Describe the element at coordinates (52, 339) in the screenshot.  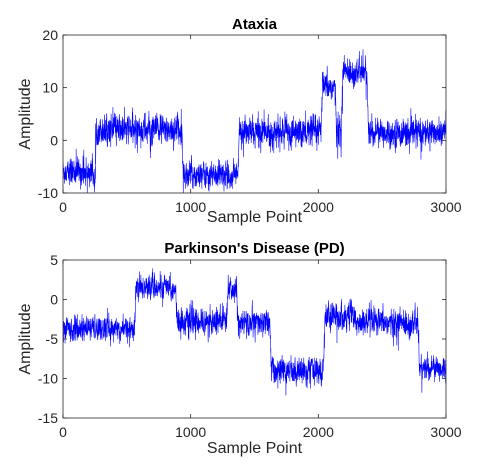
I see `y-tick-label: -5` at that location.